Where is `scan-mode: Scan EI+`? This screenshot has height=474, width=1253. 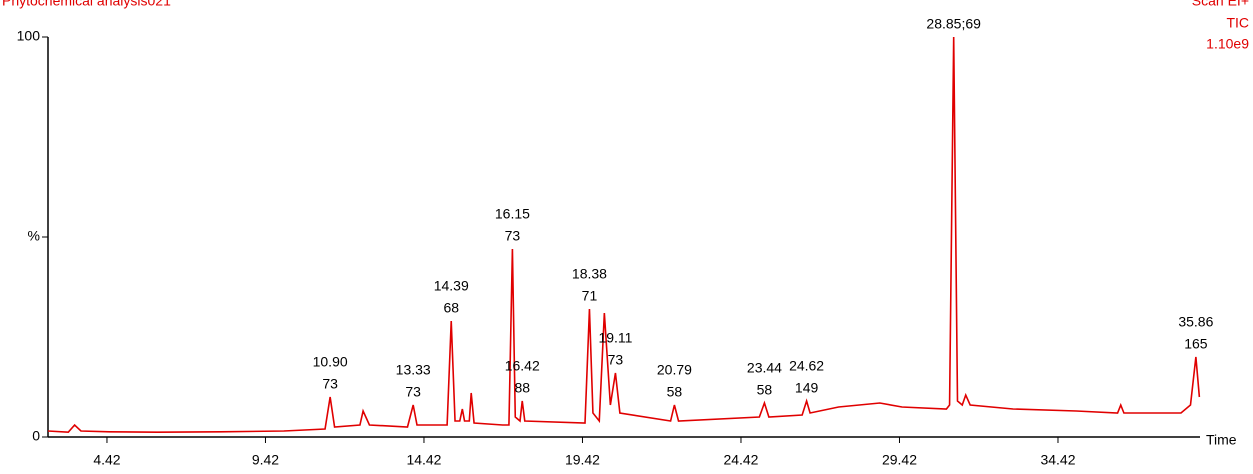 scan-mode: Scan EI+ is located at coordinates (1220, 4).